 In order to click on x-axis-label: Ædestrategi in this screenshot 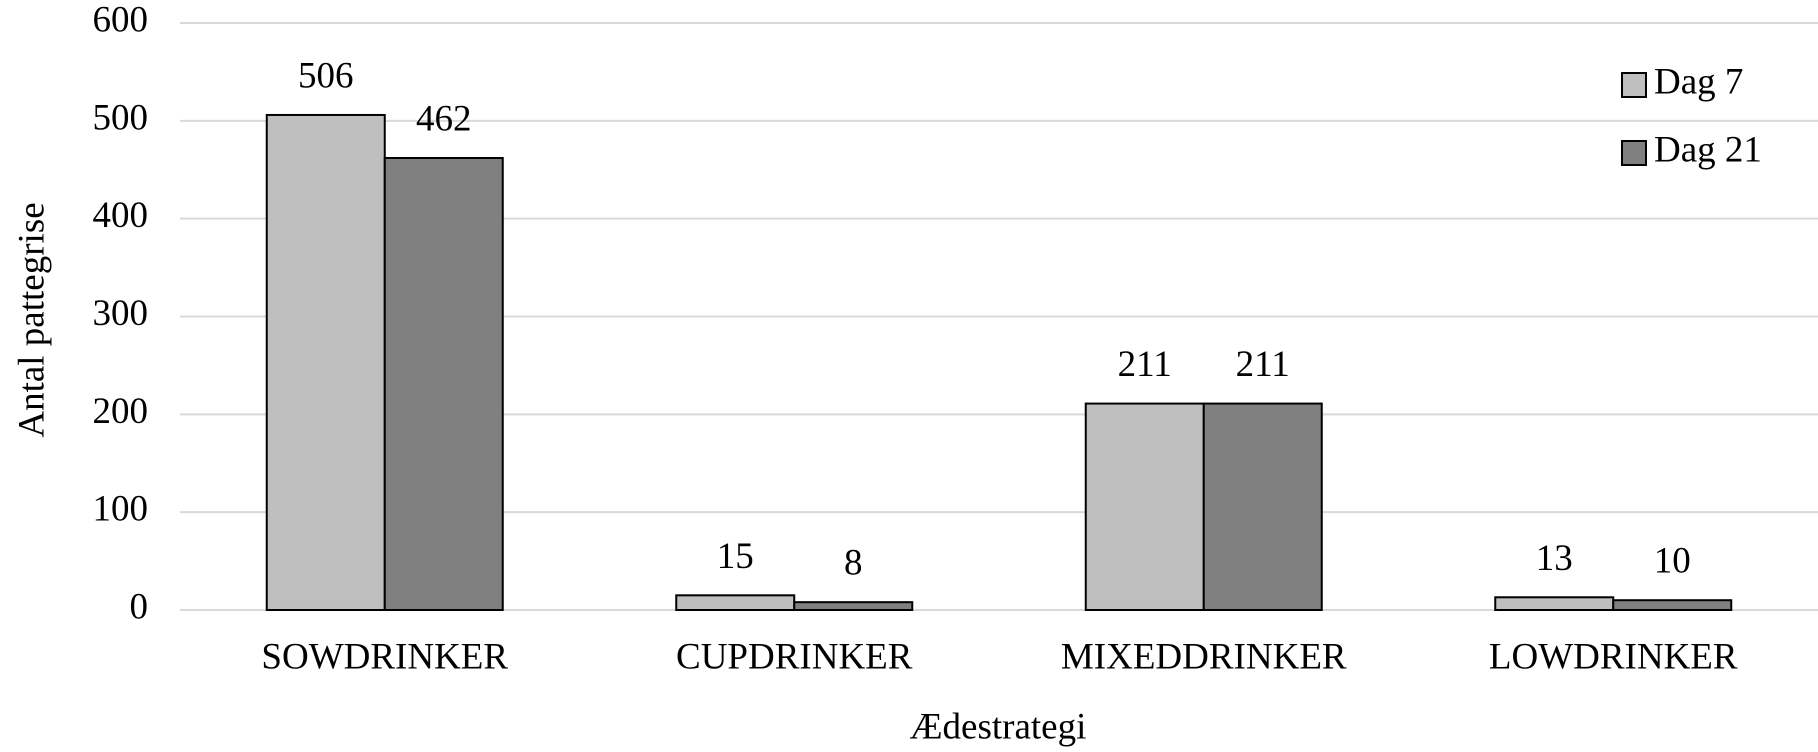, I will do `click(998, 726)`.